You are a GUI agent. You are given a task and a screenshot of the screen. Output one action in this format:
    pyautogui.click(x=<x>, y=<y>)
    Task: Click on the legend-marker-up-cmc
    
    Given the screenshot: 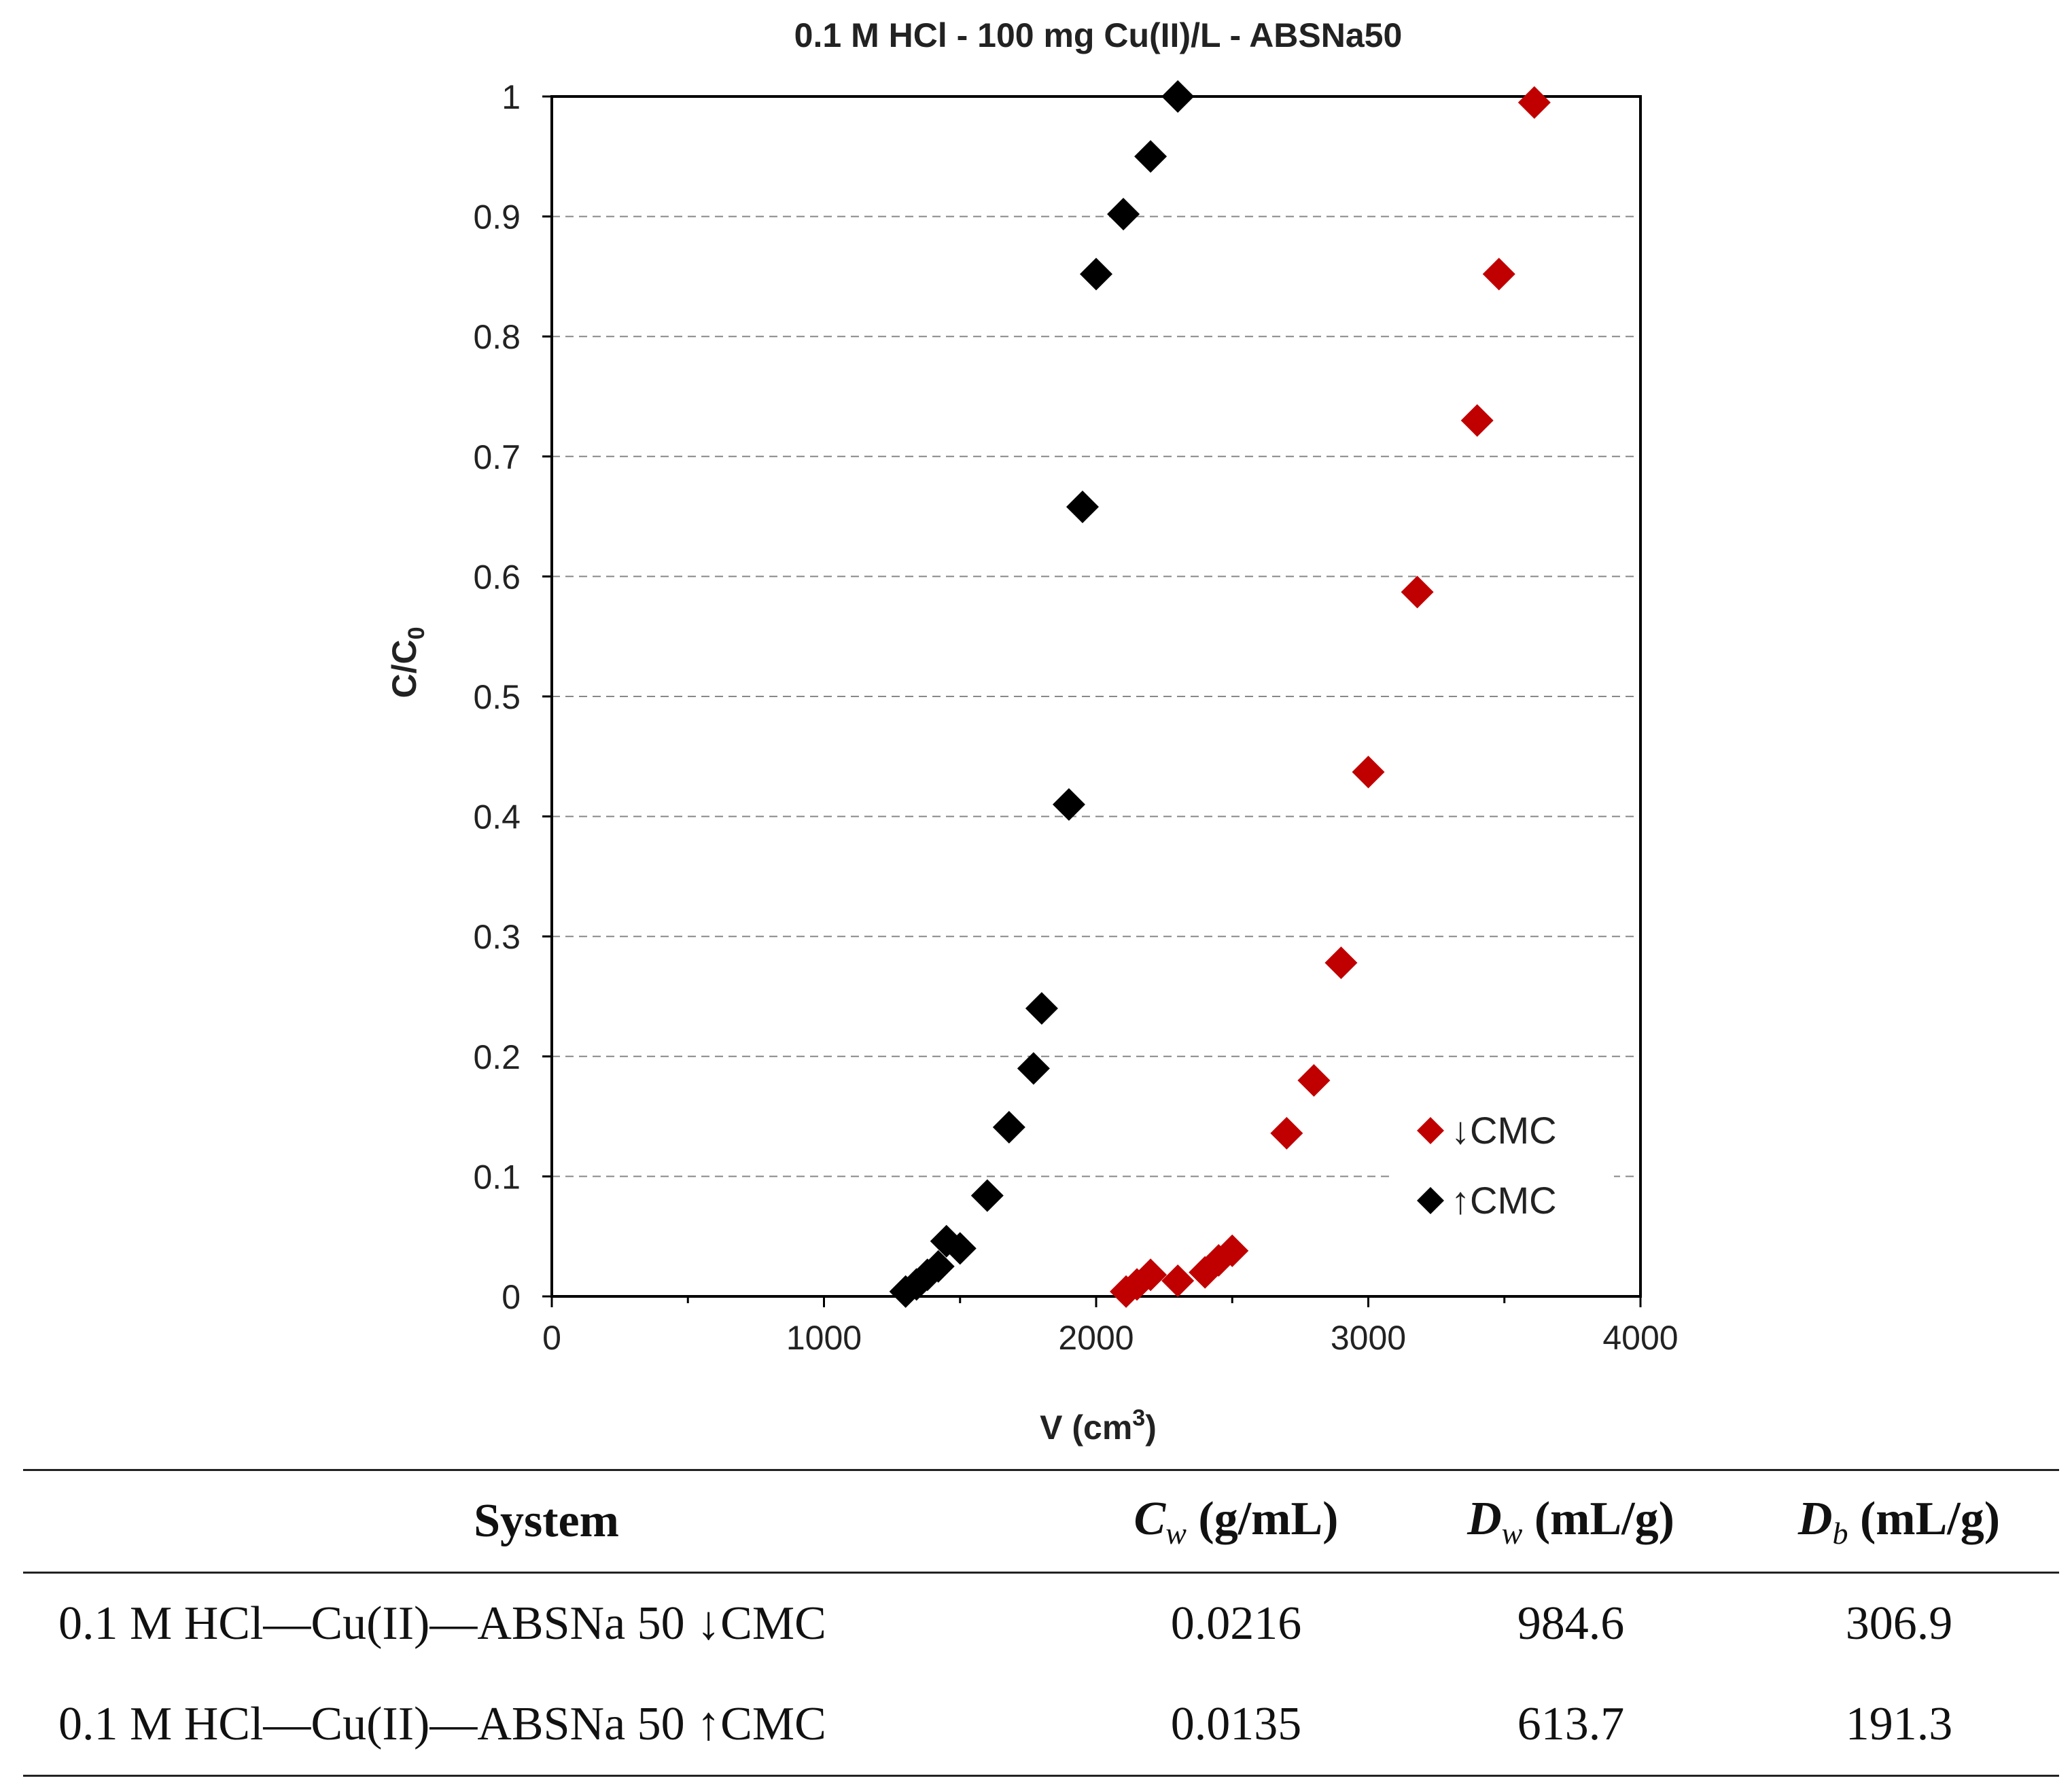 What is the action you would take?
    pyautogui.click(x=1430, y=1201)
    